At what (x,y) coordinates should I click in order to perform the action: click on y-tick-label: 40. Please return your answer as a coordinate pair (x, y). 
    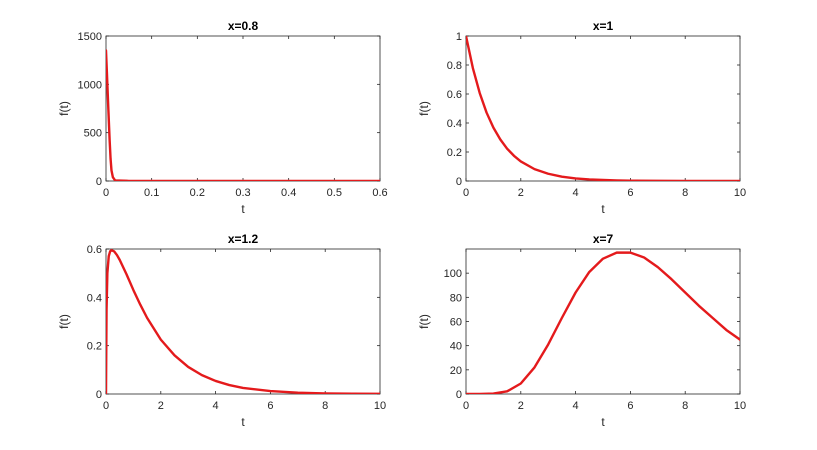
    Looking at the image, I should click on (456, 347).